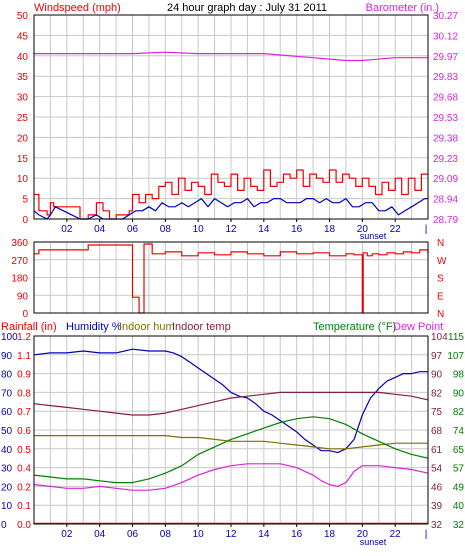  Describe the element at coordinates (445, 179) in the screenshot. I see `barometer-tick-label: 29.09` at that location.